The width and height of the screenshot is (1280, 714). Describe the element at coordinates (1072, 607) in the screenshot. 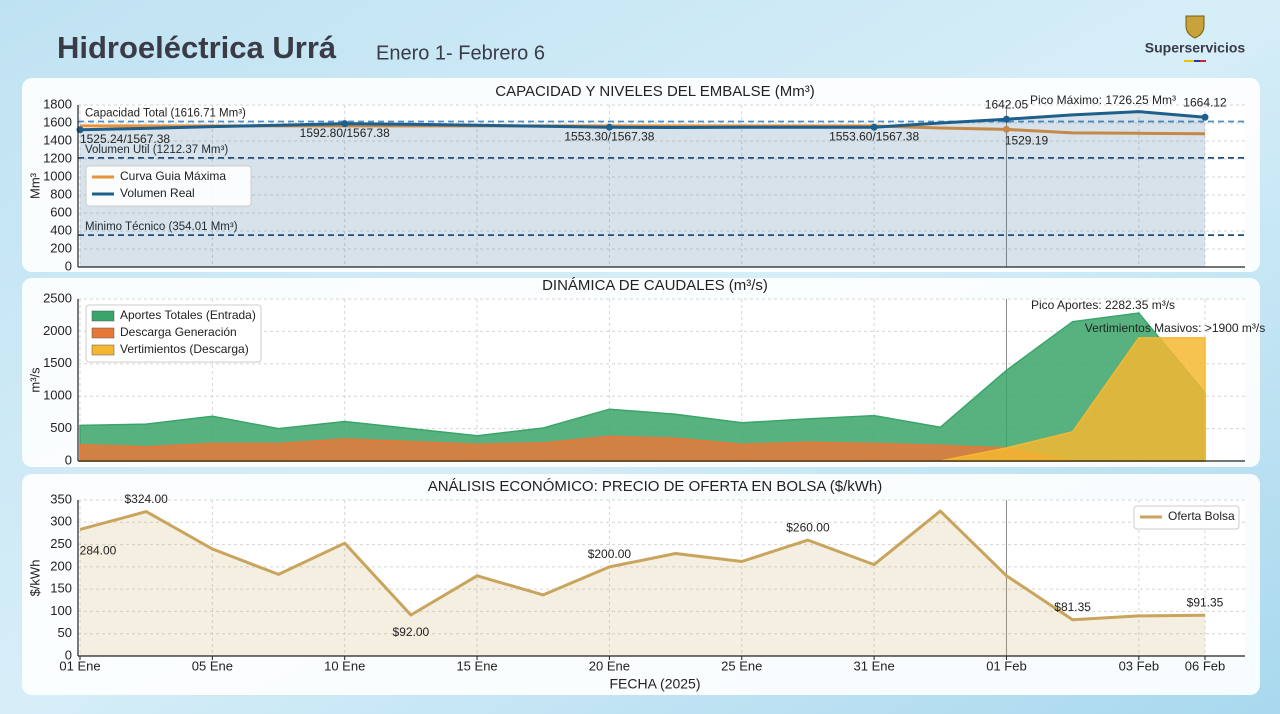

I see `data-label: $81.35` at that location.